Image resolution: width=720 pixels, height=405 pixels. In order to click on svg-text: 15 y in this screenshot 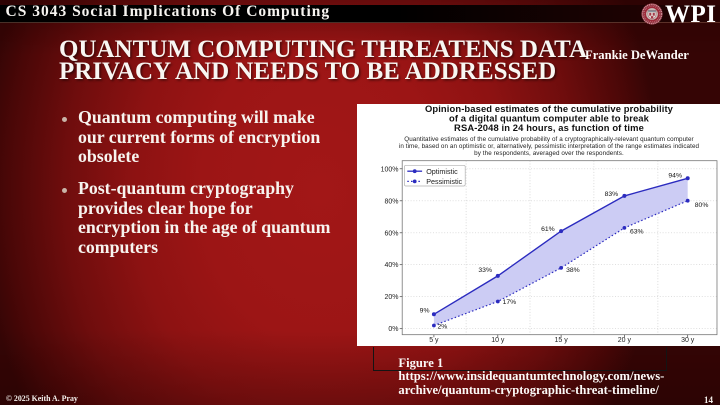, I will do `click(561, 340)`.